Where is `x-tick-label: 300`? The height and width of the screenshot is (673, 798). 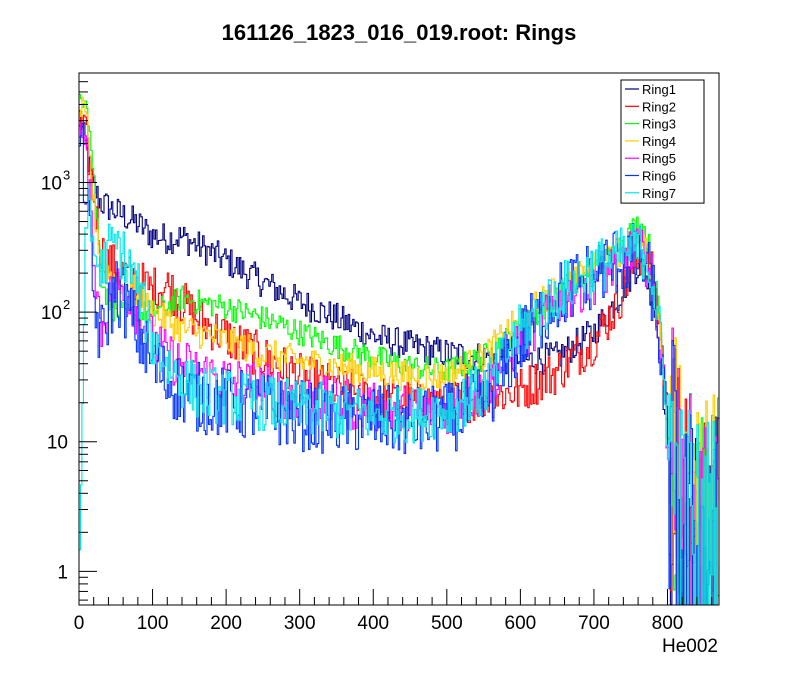
x-tick-label: 300 is located at coordinates (300, 623).